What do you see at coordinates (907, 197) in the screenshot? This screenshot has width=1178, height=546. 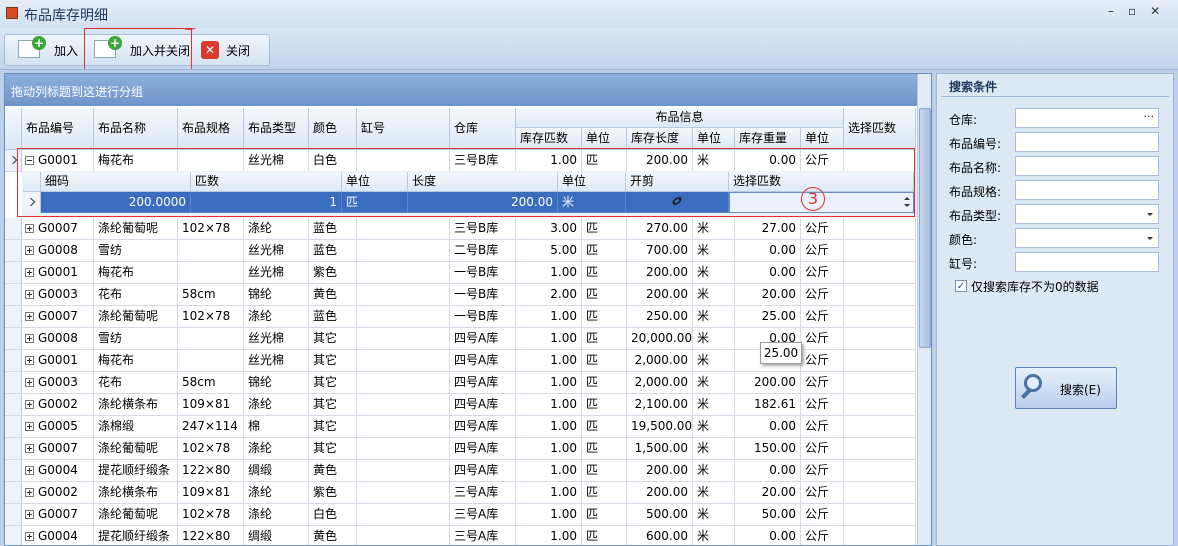 I see `spin-up` at bounding box center [907, 197].